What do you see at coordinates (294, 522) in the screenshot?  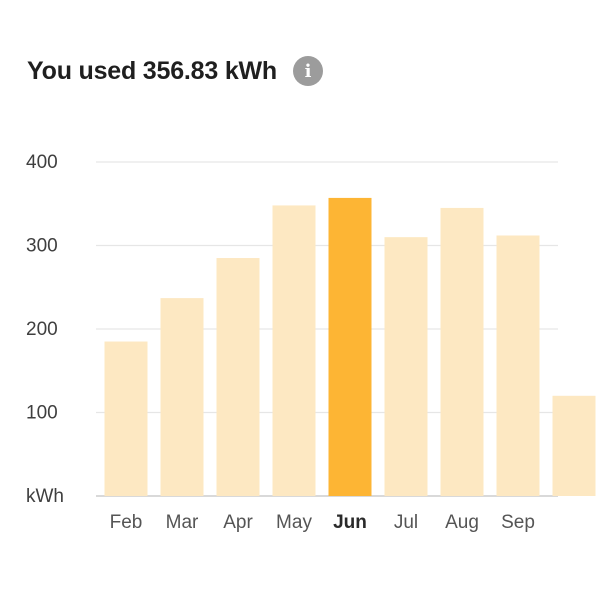 I see `x-tick-label: May` at bounding box center [294, 522].